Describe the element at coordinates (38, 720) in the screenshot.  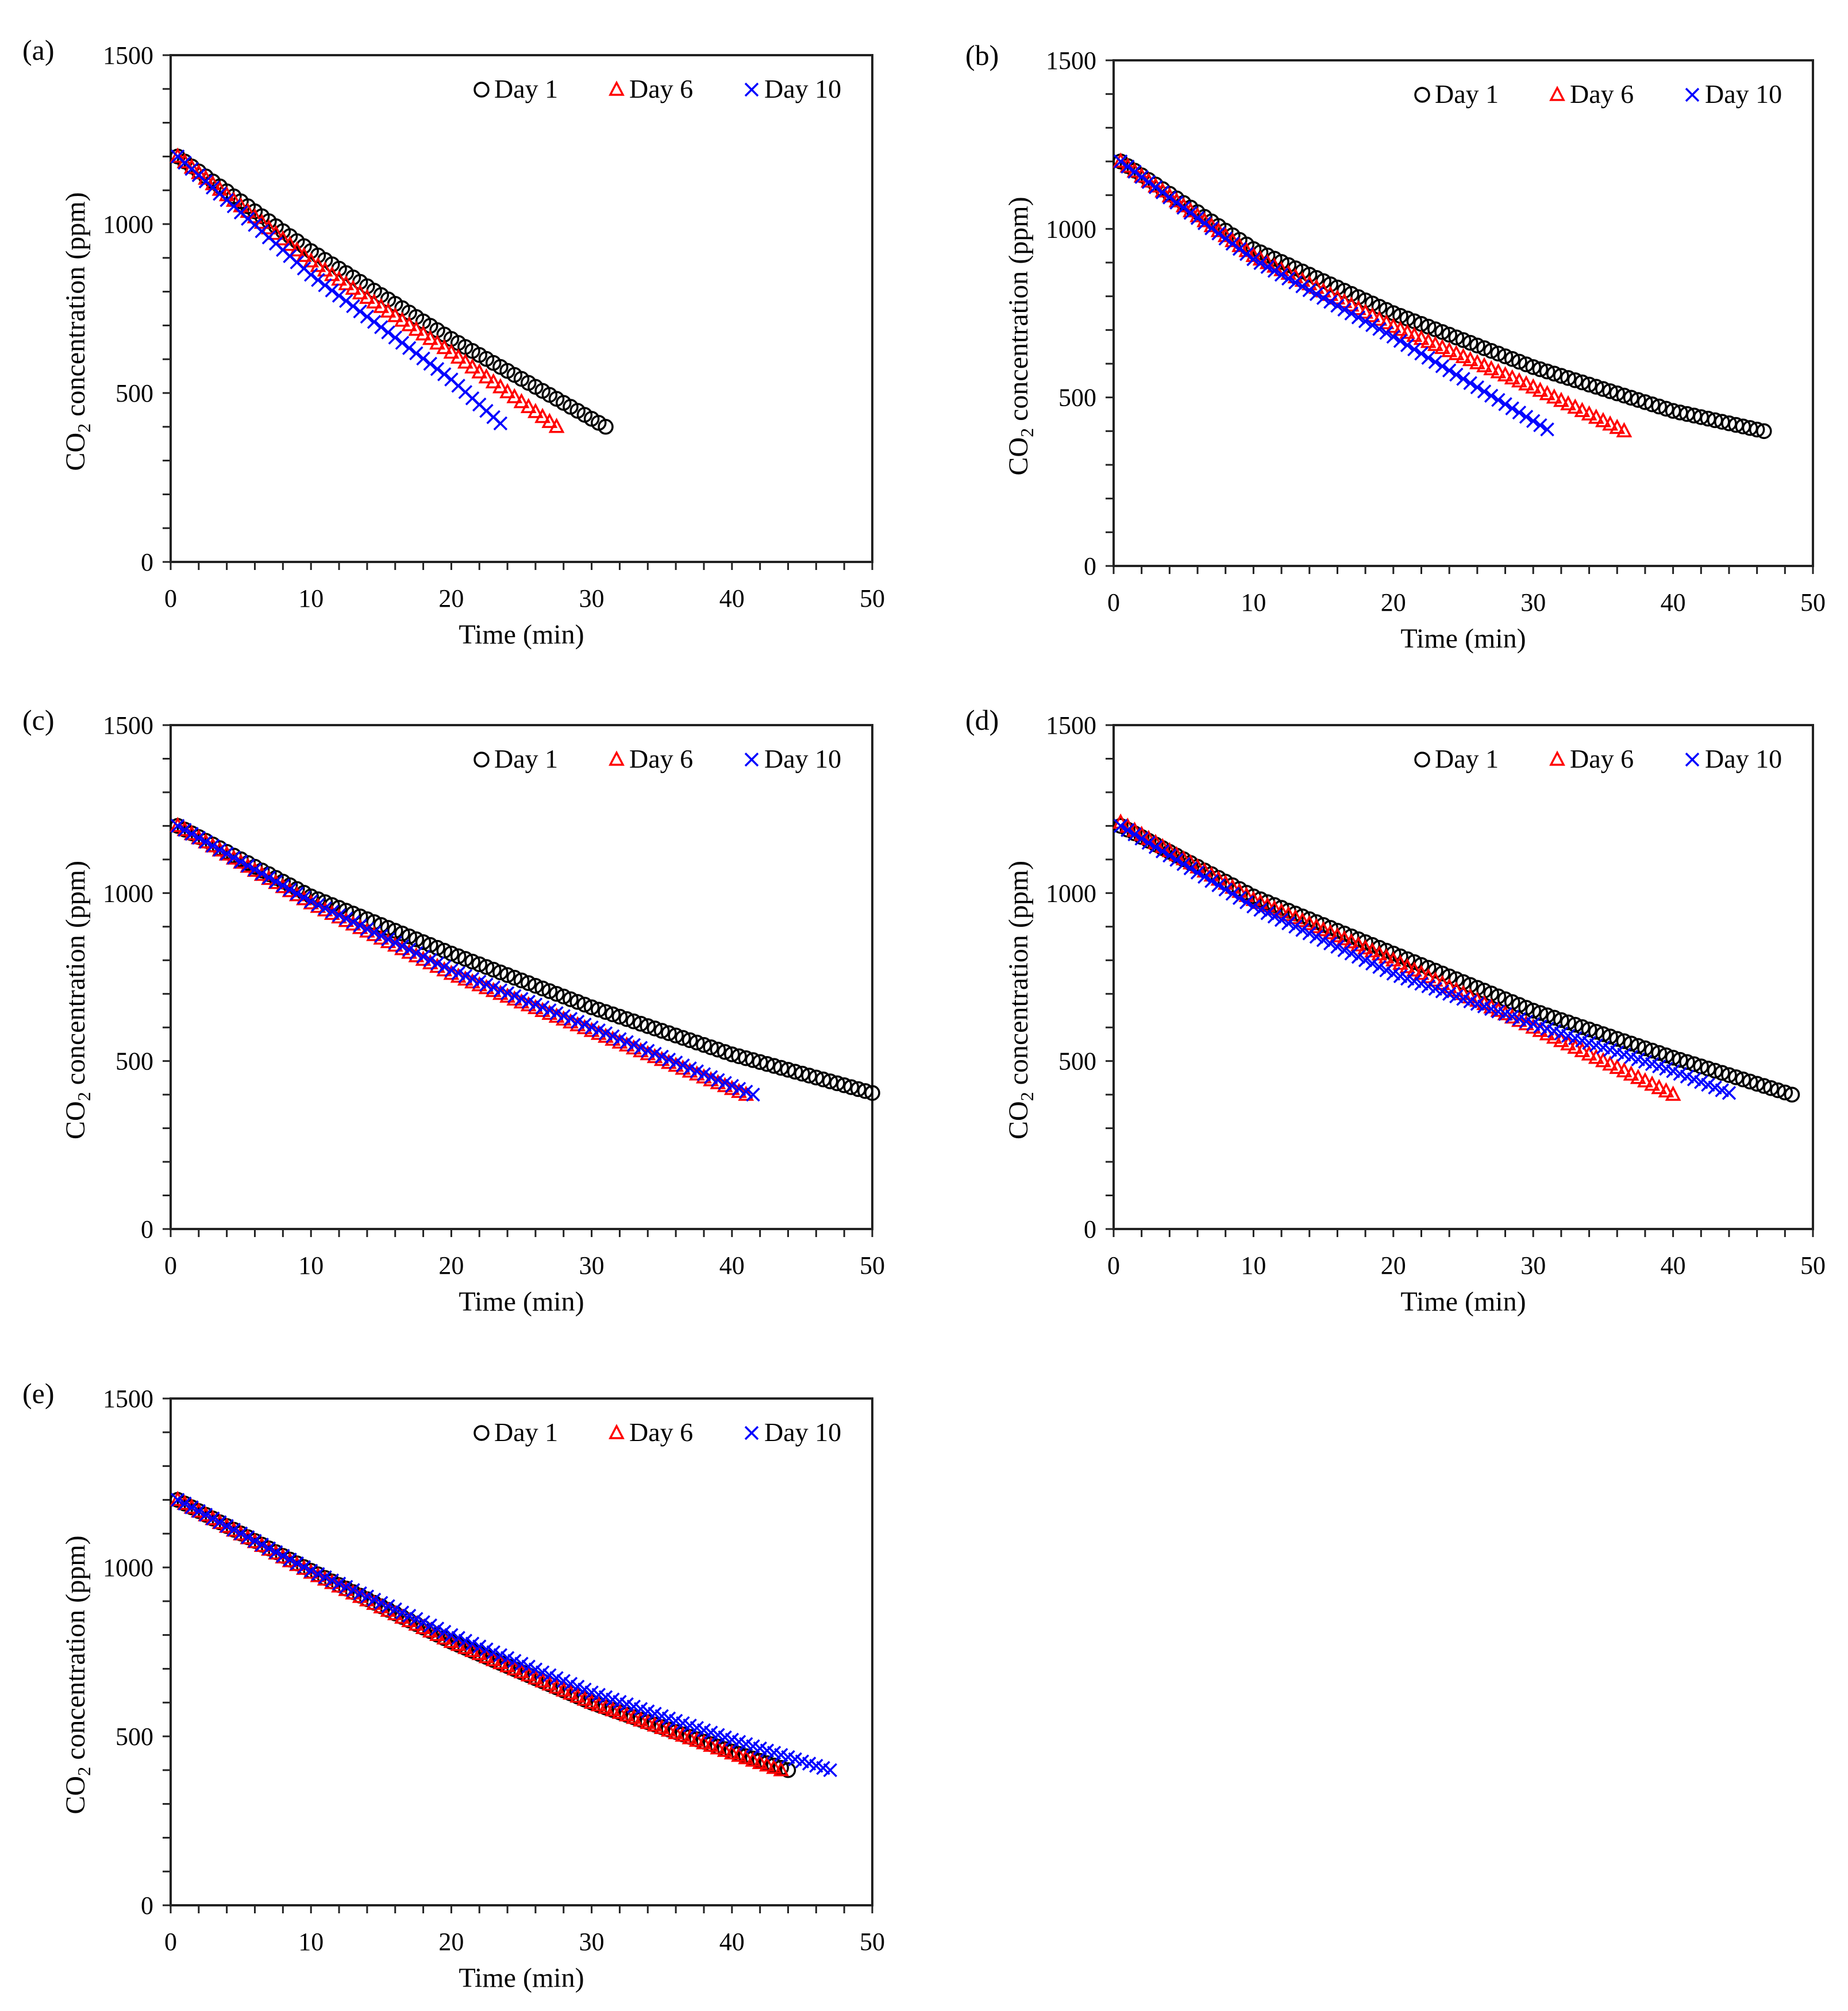
I see `panel-label: (c)` at that location.